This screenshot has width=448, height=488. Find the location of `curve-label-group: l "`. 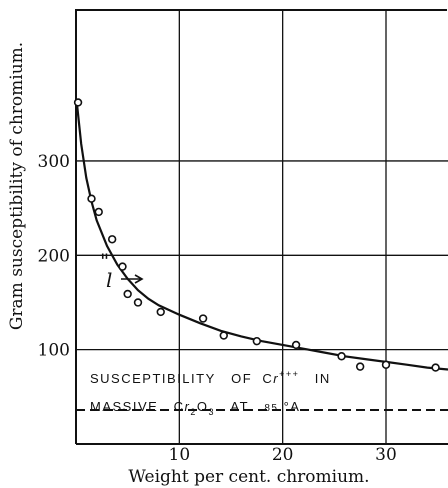

curve-label-group: l " is located at coordinates (122, 270).